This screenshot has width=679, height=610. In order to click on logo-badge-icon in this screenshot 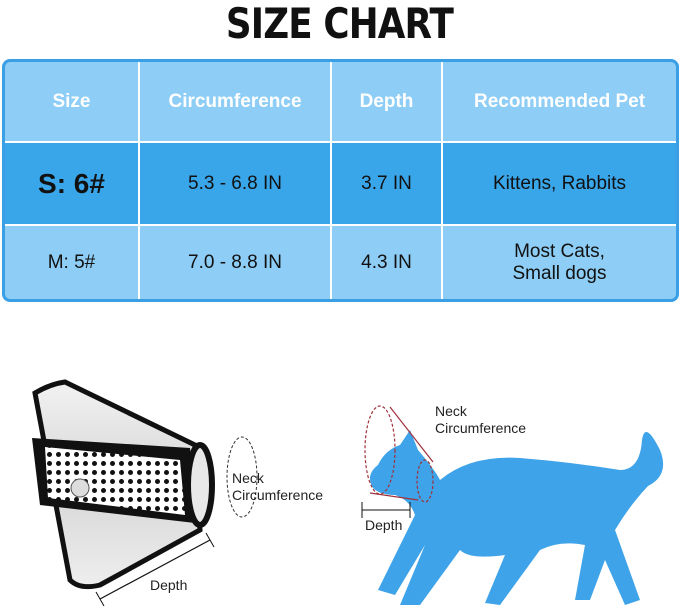, I will do `click(80, 488)`.